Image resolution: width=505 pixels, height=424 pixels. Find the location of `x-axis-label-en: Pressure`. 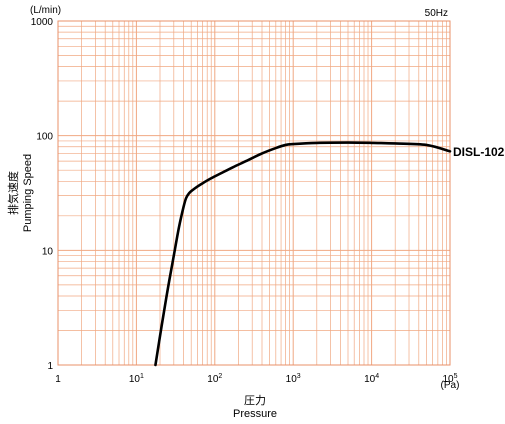

x-axis-label-en: Pressure is located at coordinates (255, 414).